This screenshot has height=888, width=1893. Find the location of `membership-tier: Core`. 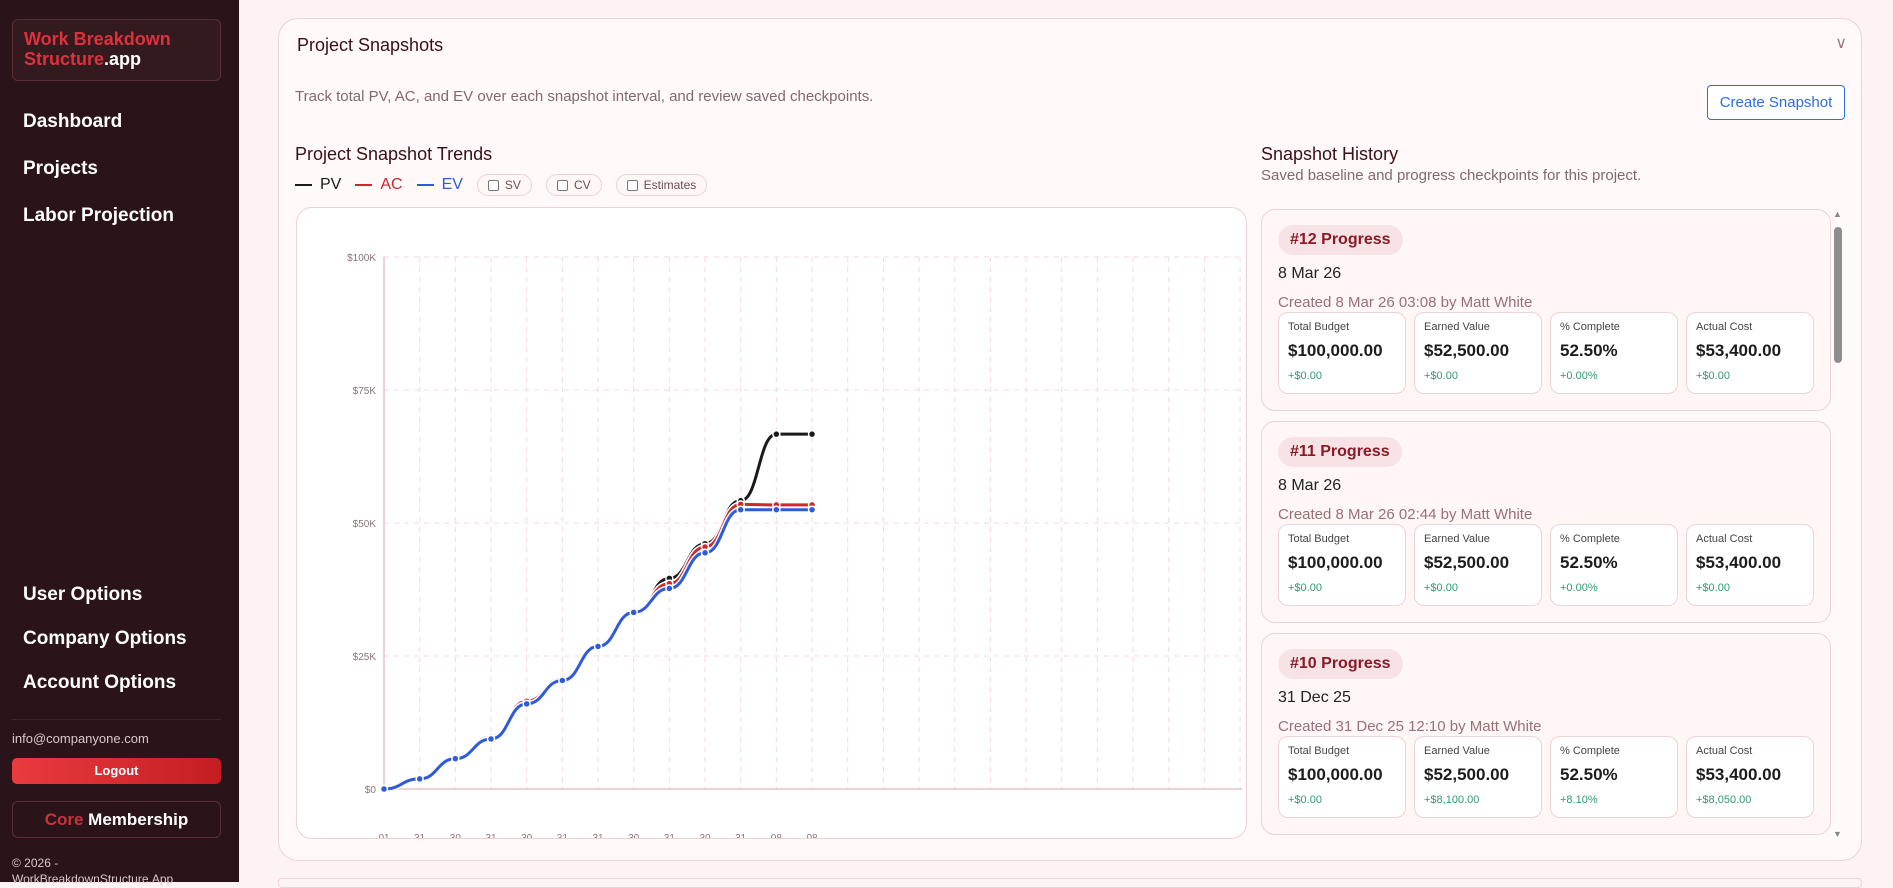

membership-tier: Core is located at coordinates (64, 819).